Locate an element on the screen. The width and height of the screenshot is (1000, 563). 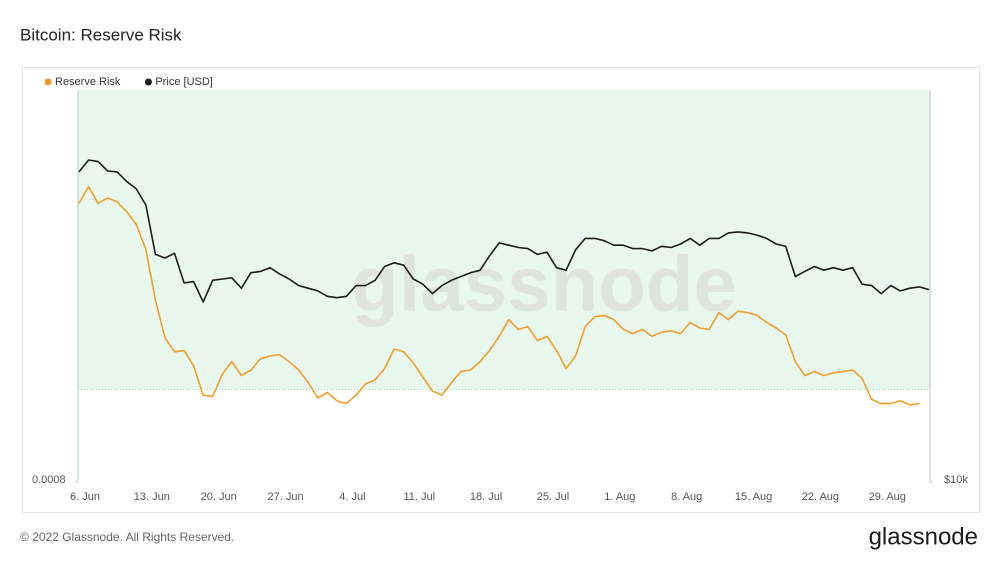
y-tick-label: 0.0008 is located at coordinates (49, 480).